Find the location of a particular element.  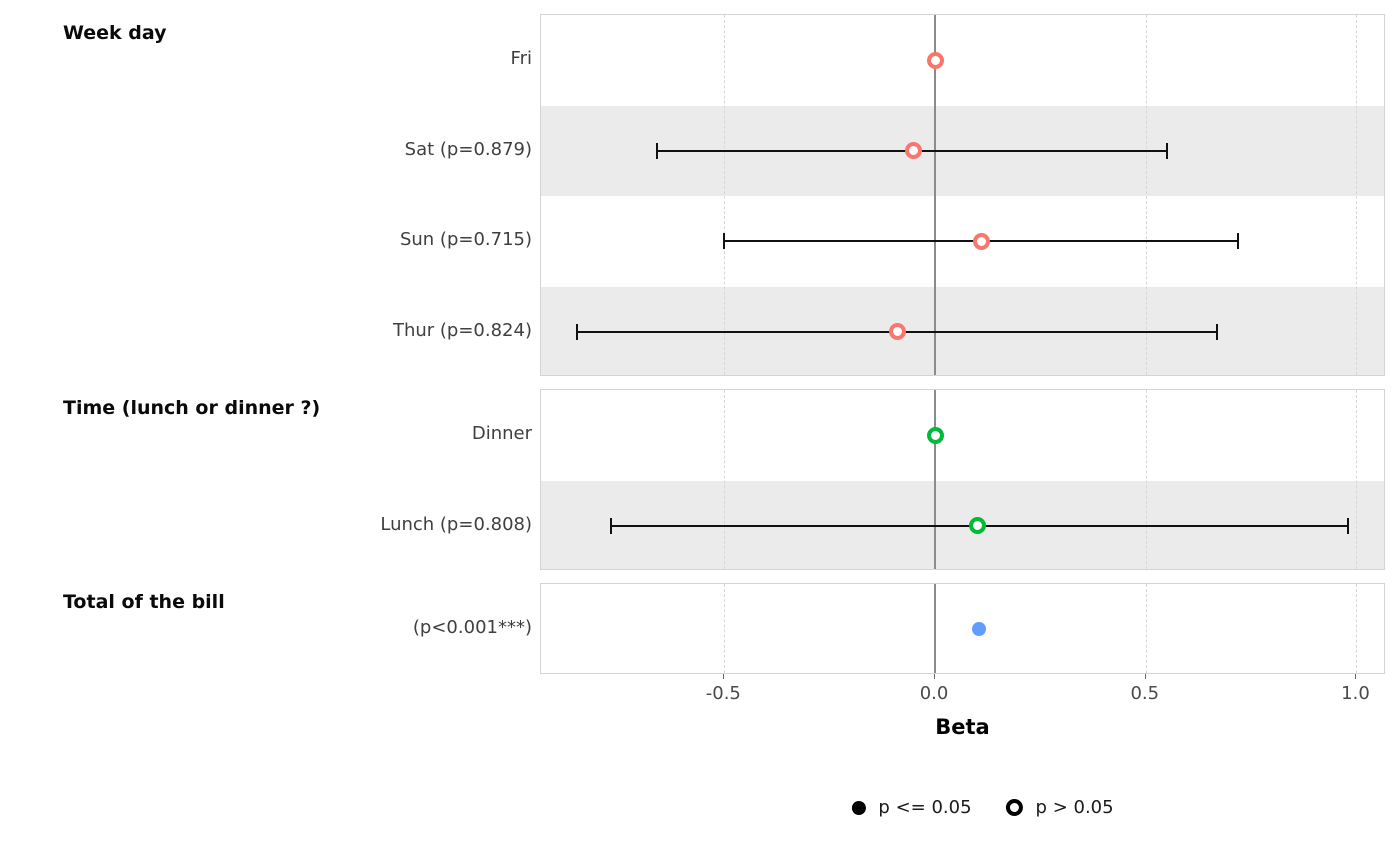

legend-item: p <= 0.05 is located at coordinates (911, 807).